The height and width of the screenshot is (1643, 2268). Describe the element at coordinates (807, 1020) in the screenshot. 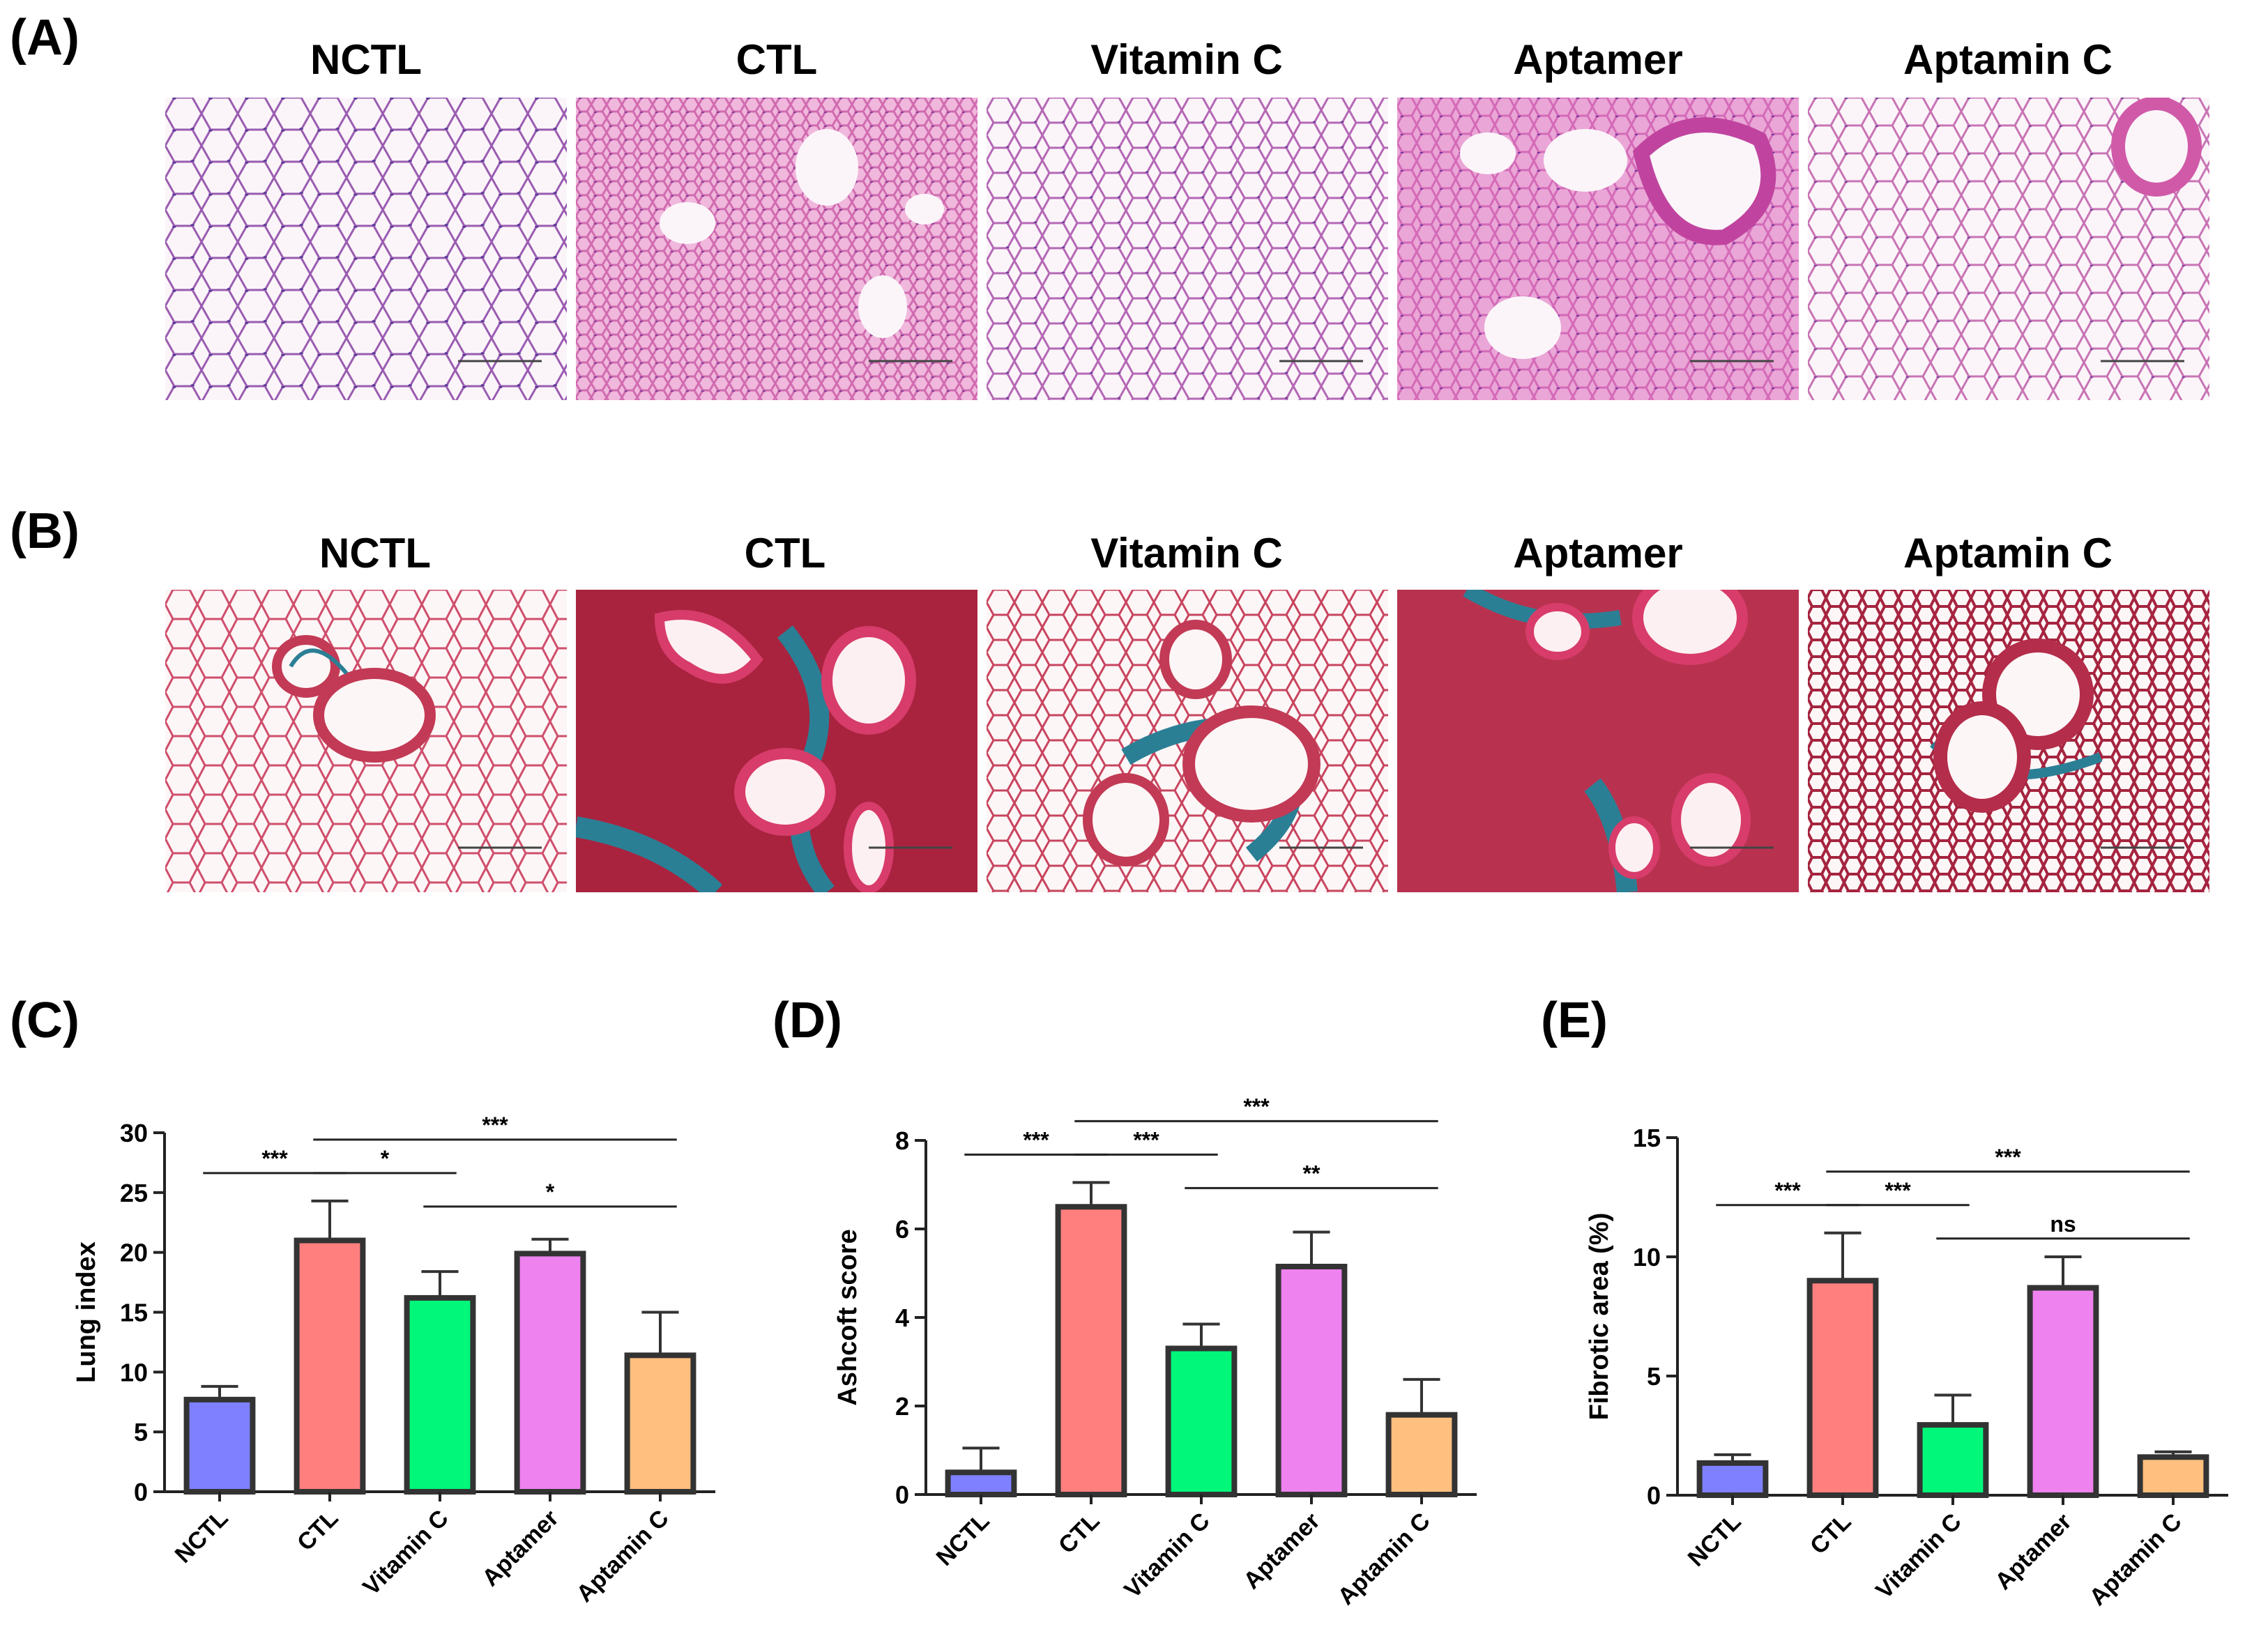

I see `panel-d-label: (D)` at that location.